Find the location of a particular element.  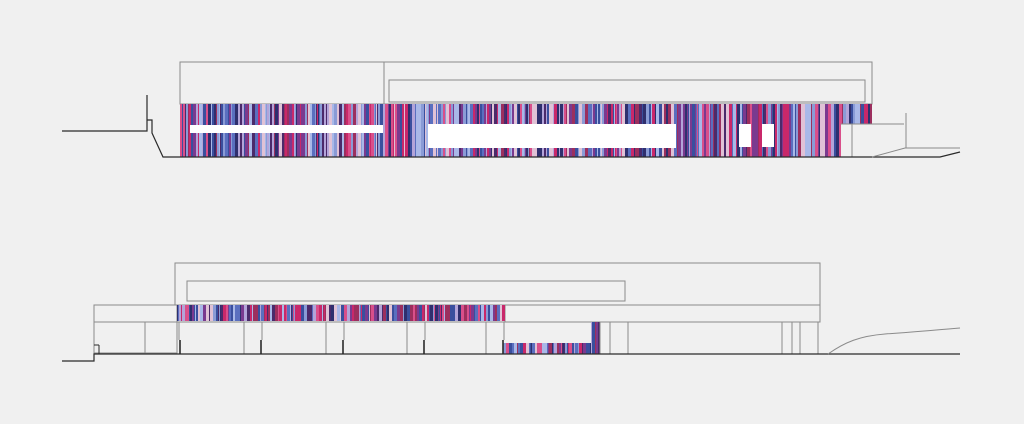

upper-volume-bottom is located at coordinates (497, 284).